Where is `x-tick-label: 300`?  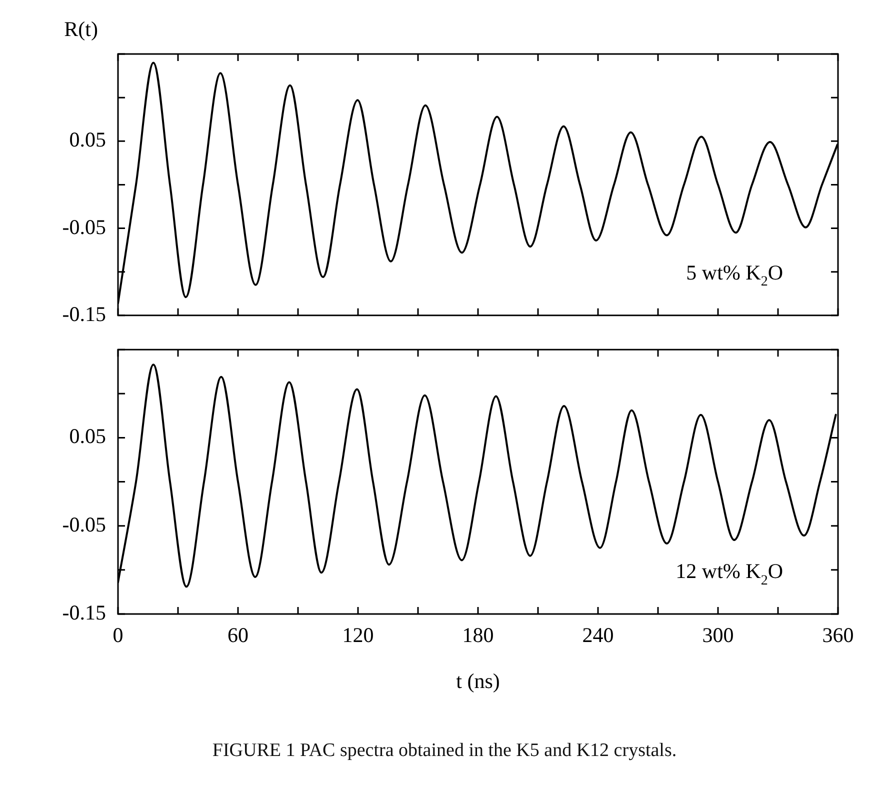 x-tick-label: 300 is located at coordinates (718, 635).